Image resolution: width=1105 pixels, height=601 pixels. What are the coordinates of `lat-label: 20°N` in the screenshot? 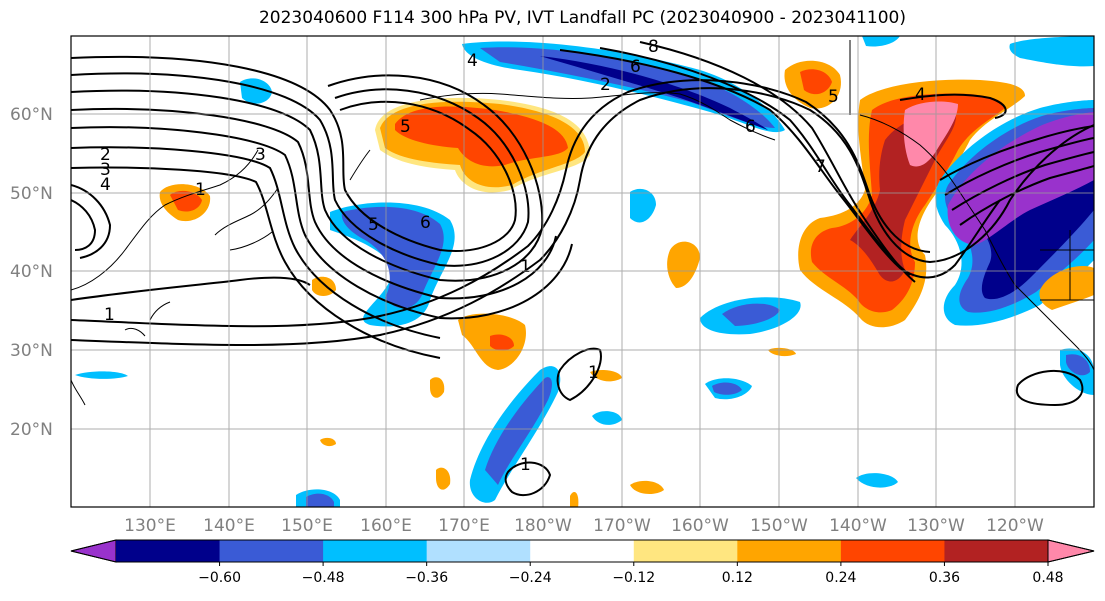 It's located at (31, 430).